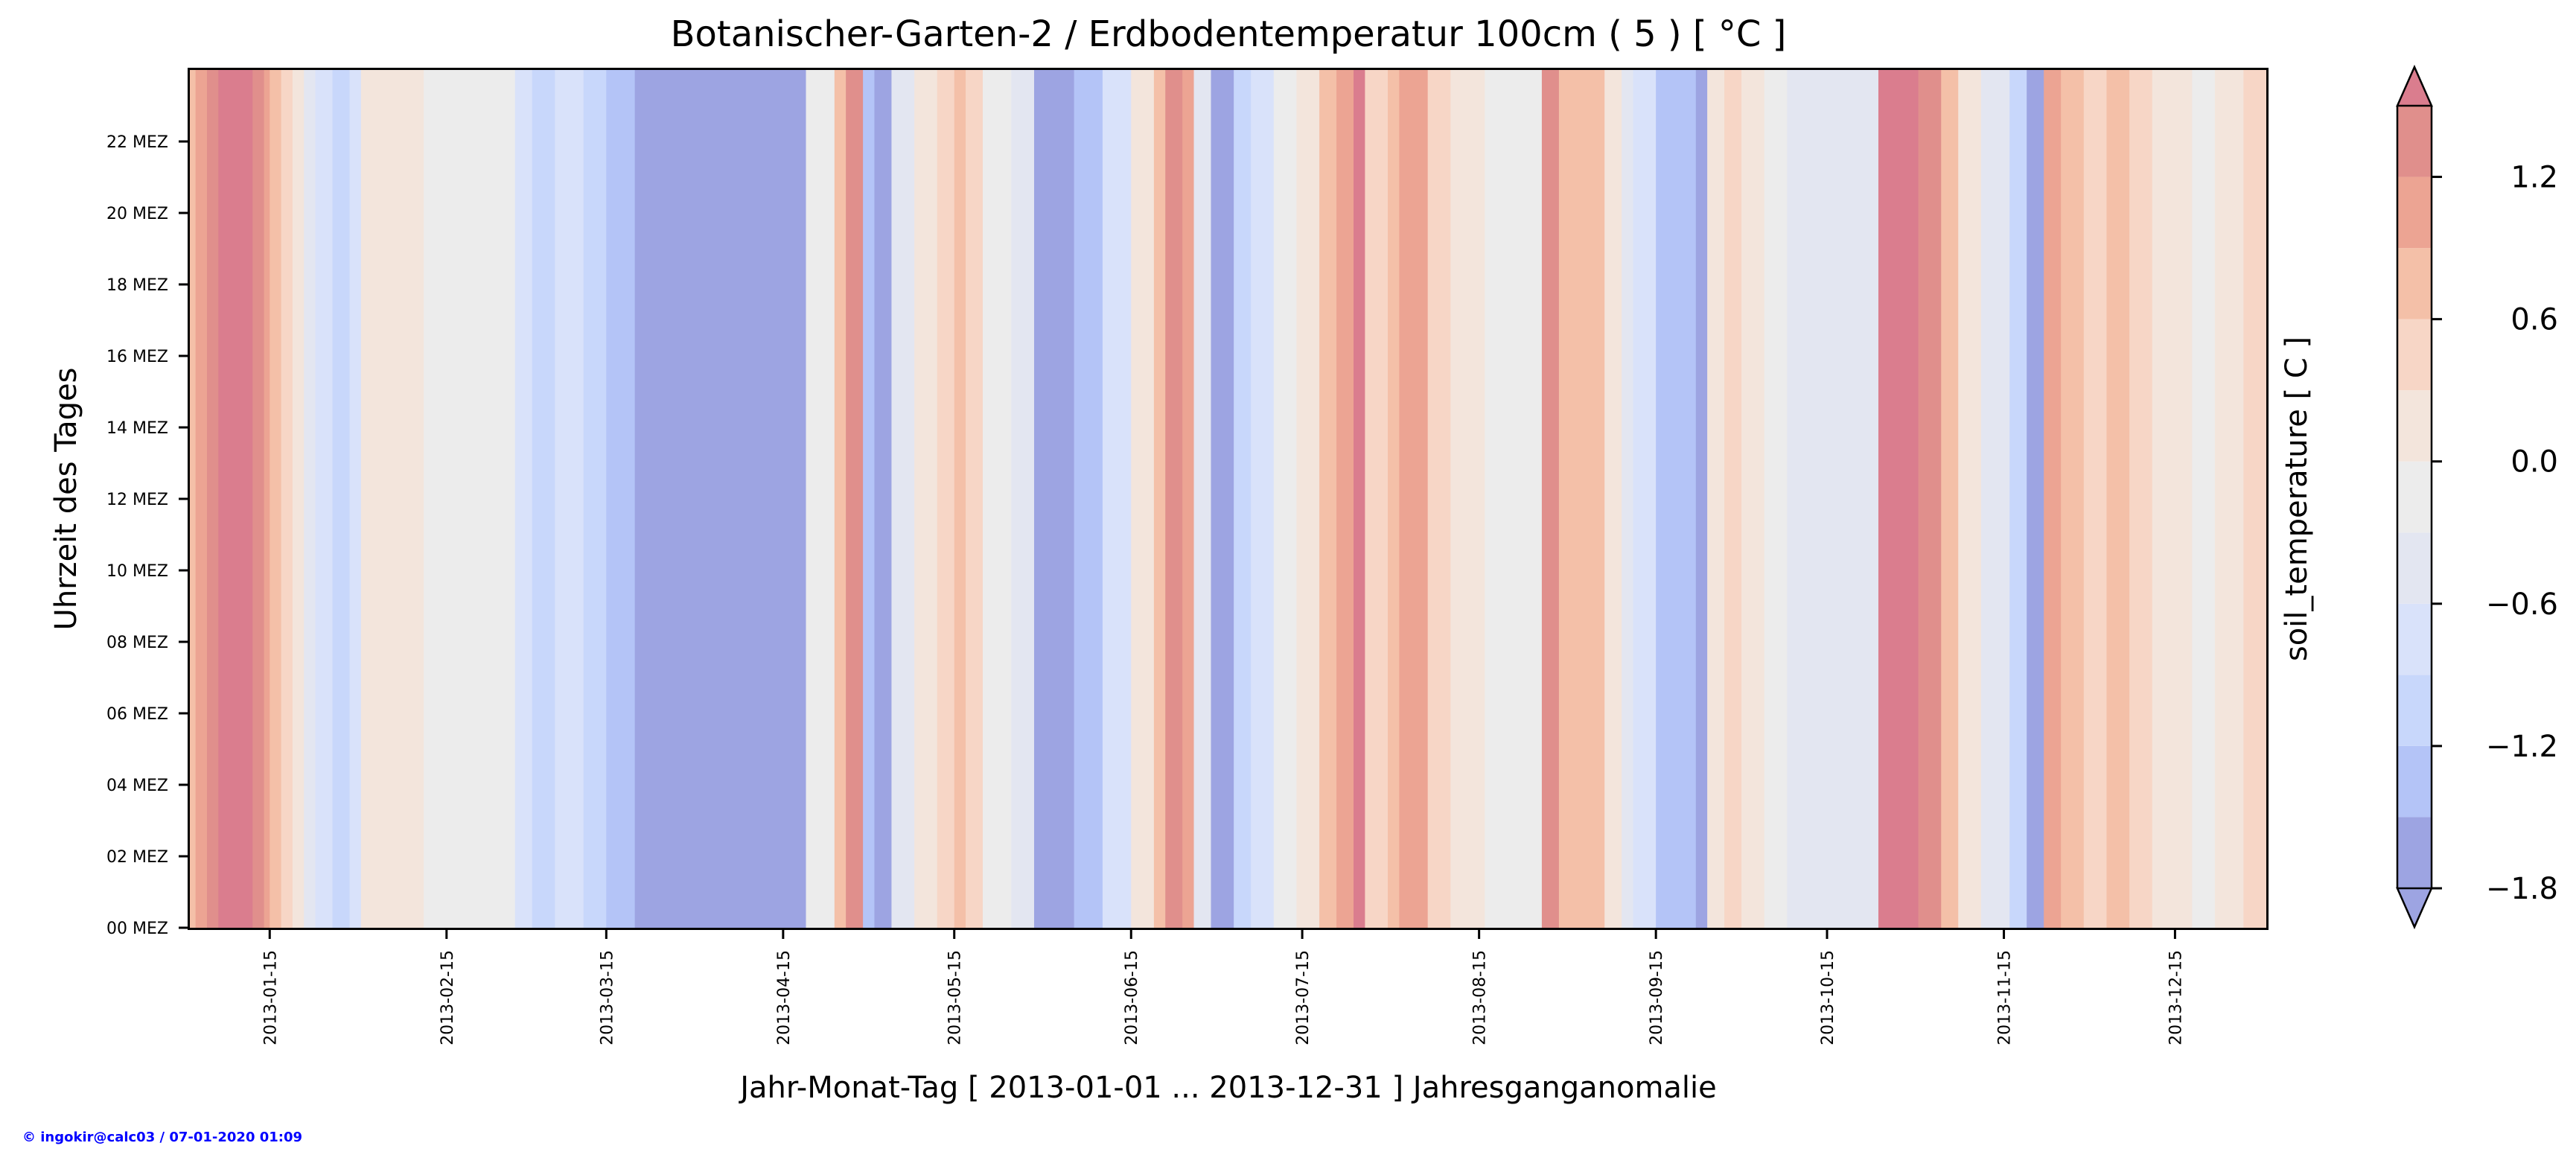 Image resolution: width=2576 pixels, height=1169 pixels. Describe the element at coordinates (137, 500) in the screenshot. I see `y-tick-label-6: 12 MEZ` at that location.